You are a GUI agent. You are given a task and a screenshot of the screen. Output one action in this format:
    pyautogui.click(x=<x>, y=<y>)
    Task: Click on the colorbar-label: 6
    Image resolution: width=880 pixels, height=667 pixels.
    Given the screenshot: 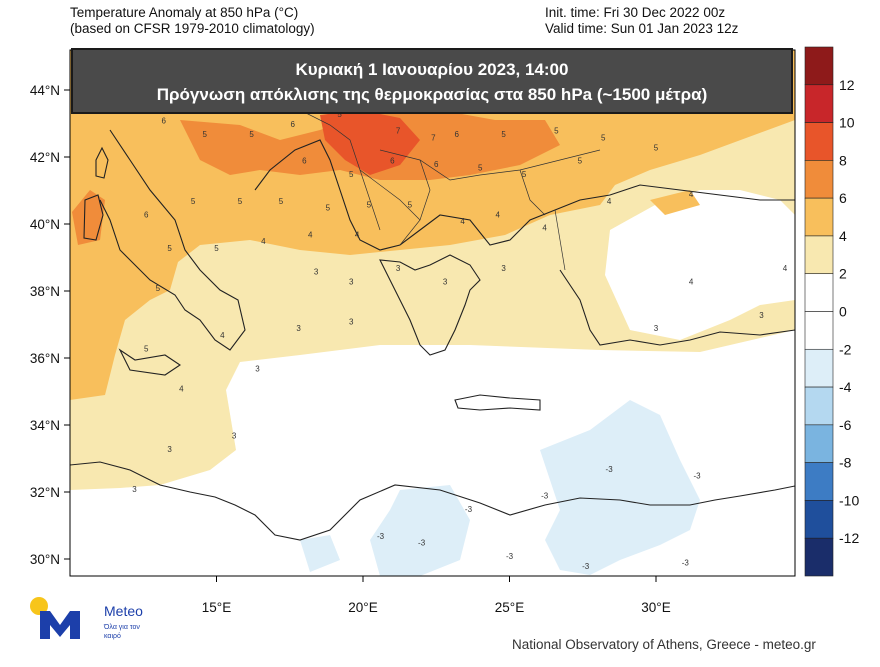 What is the action you would take?
    pyautogui.click(x=843, y=198)
    